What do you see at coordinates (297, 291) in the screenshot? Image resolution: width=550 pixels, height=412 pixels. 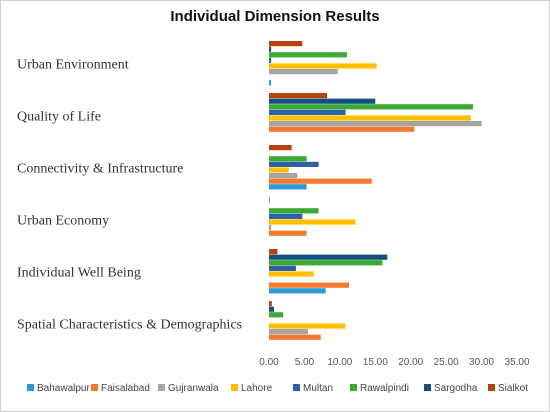 I see `bar-bahawalpur-individual-well-being` at bounding box center [297, 291].